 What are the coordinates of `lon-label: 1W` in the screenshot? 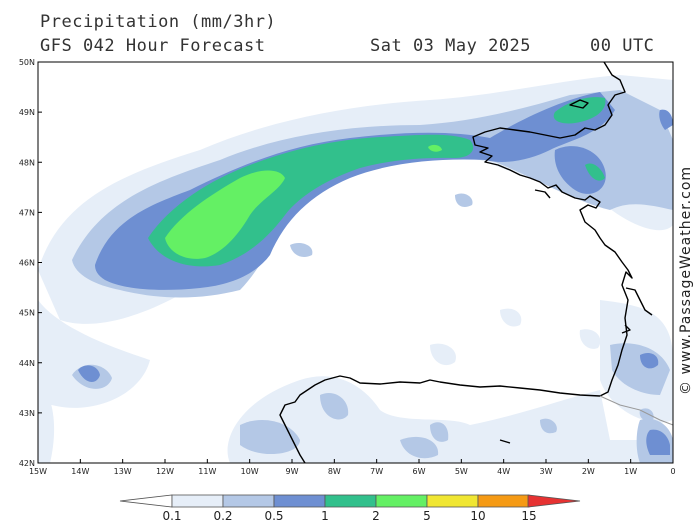 It's located at (630, 471).